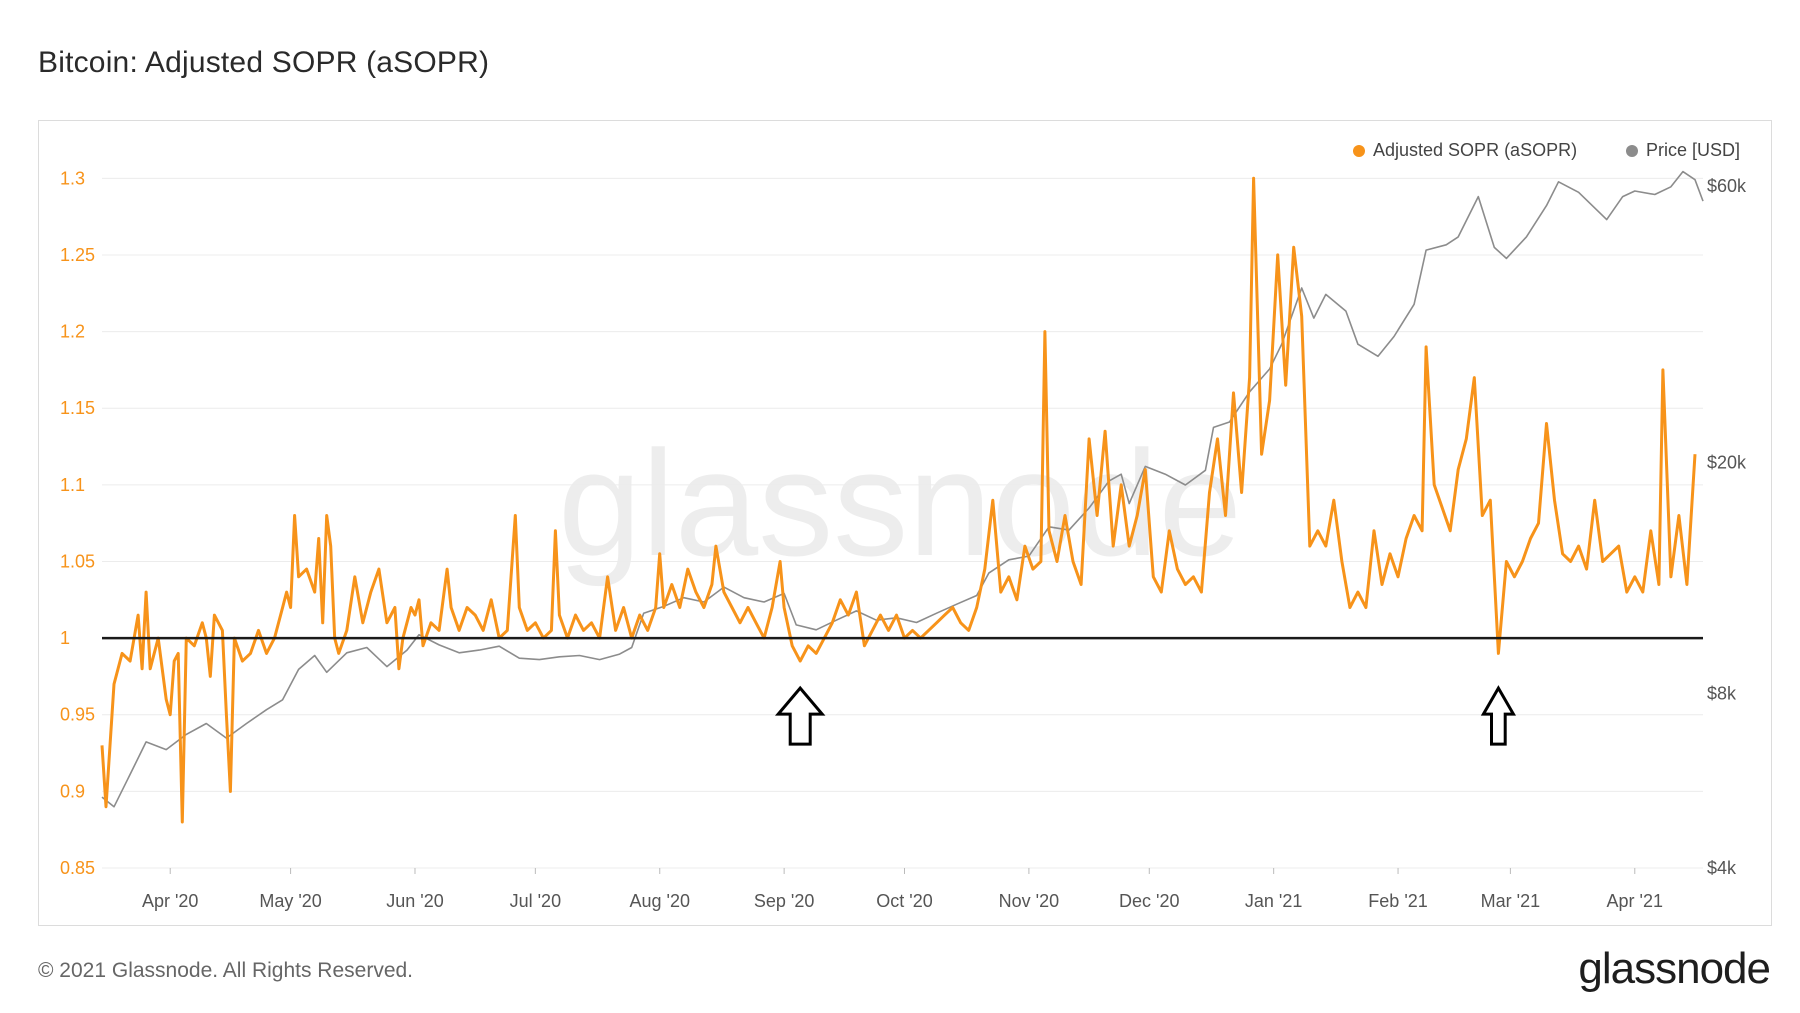 Image resolution: width=1800 pixels, height=1013 pixels. Describe the element at coordinates (659, 901) in the screenshot. I see `x-tick-label: Aug '20` at that location.